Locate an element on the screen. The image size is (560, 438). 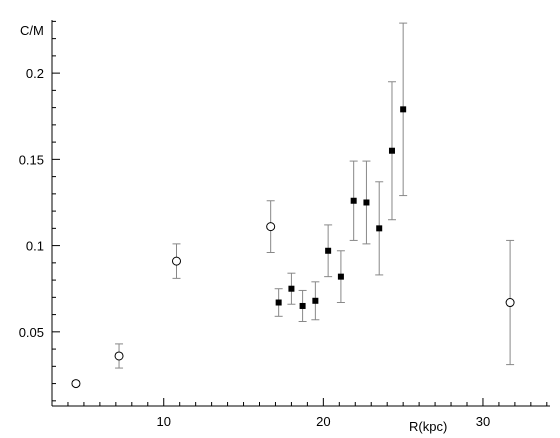
y-tick-label: 0.1 is located at coordinates (35, 246).